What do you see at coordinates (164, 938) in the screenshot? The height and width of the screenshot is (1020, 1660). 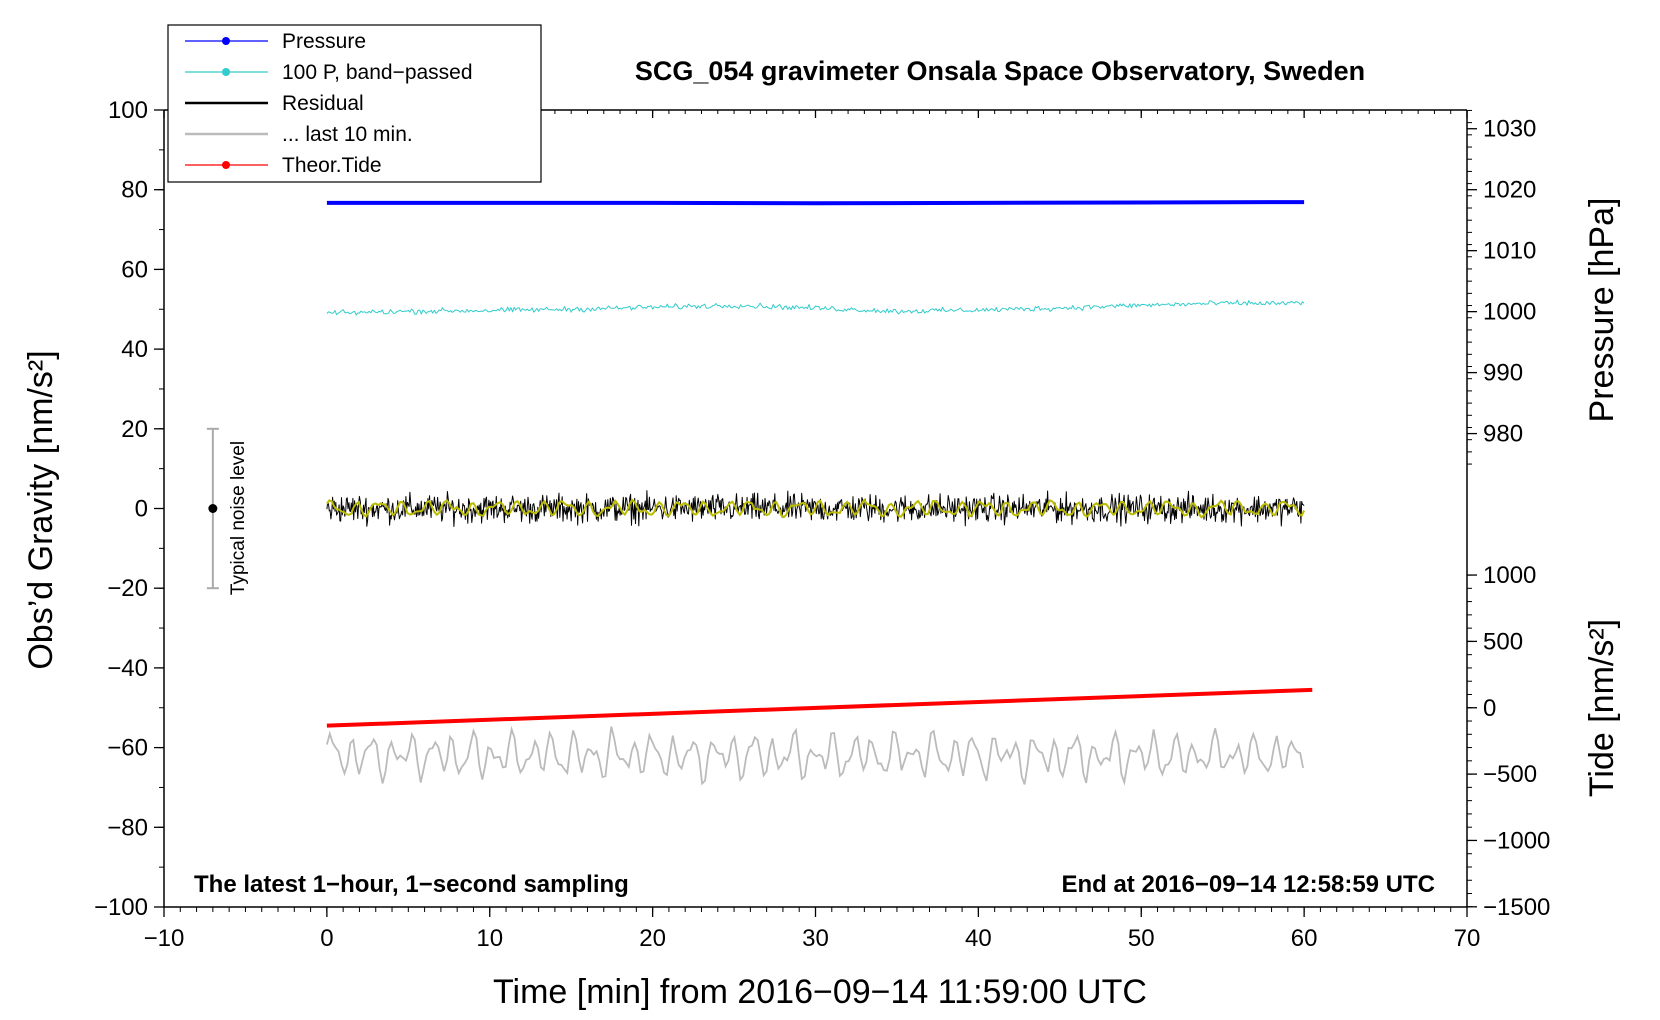 I see `x-tick-label: −10` at bounding box center [164, 938].